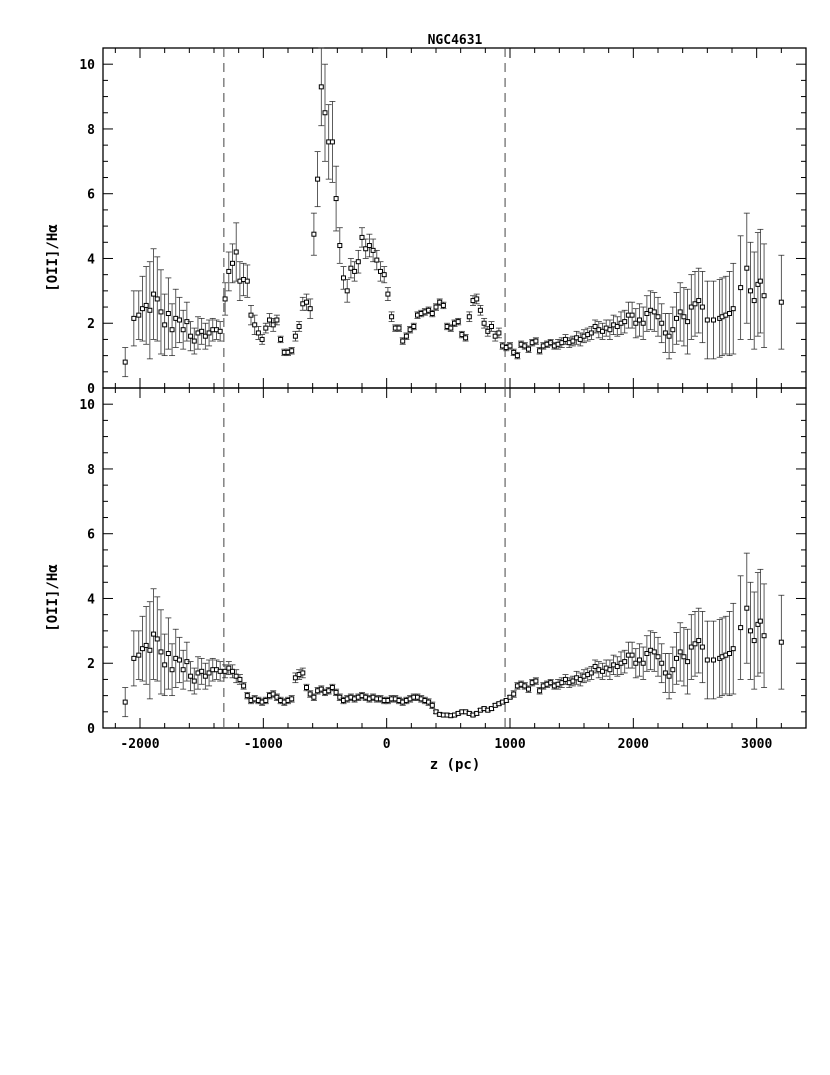 This screenshot has width=830, height=1075. Describe the element at coordinates (87, 65) in the screenshot. I see `top-y-tick-label: 10` at that location.